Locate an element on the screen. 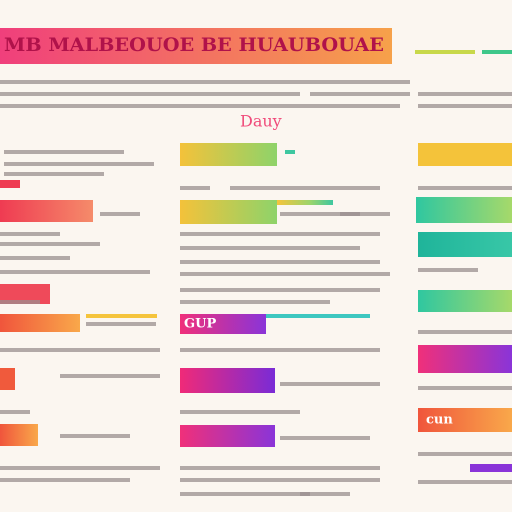  banner is located at coordinates (196, 46).